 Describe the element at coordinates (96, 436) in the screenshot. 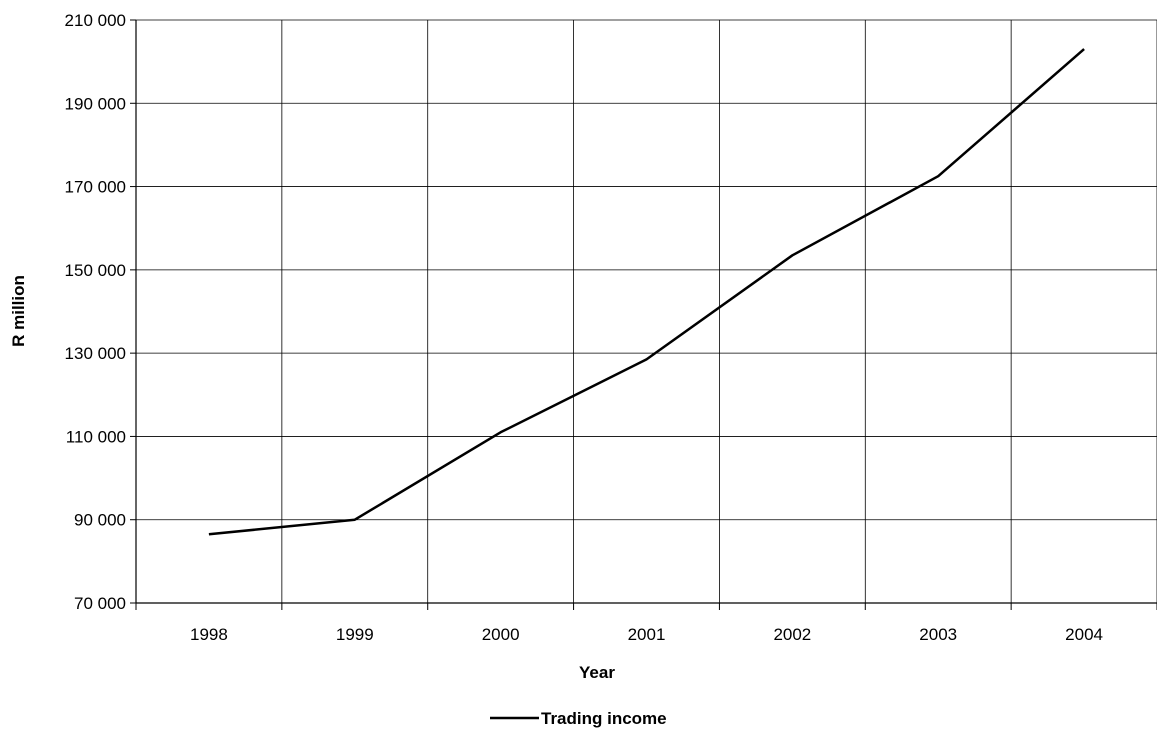

I see `y-tick-label: 110 000` at that location.